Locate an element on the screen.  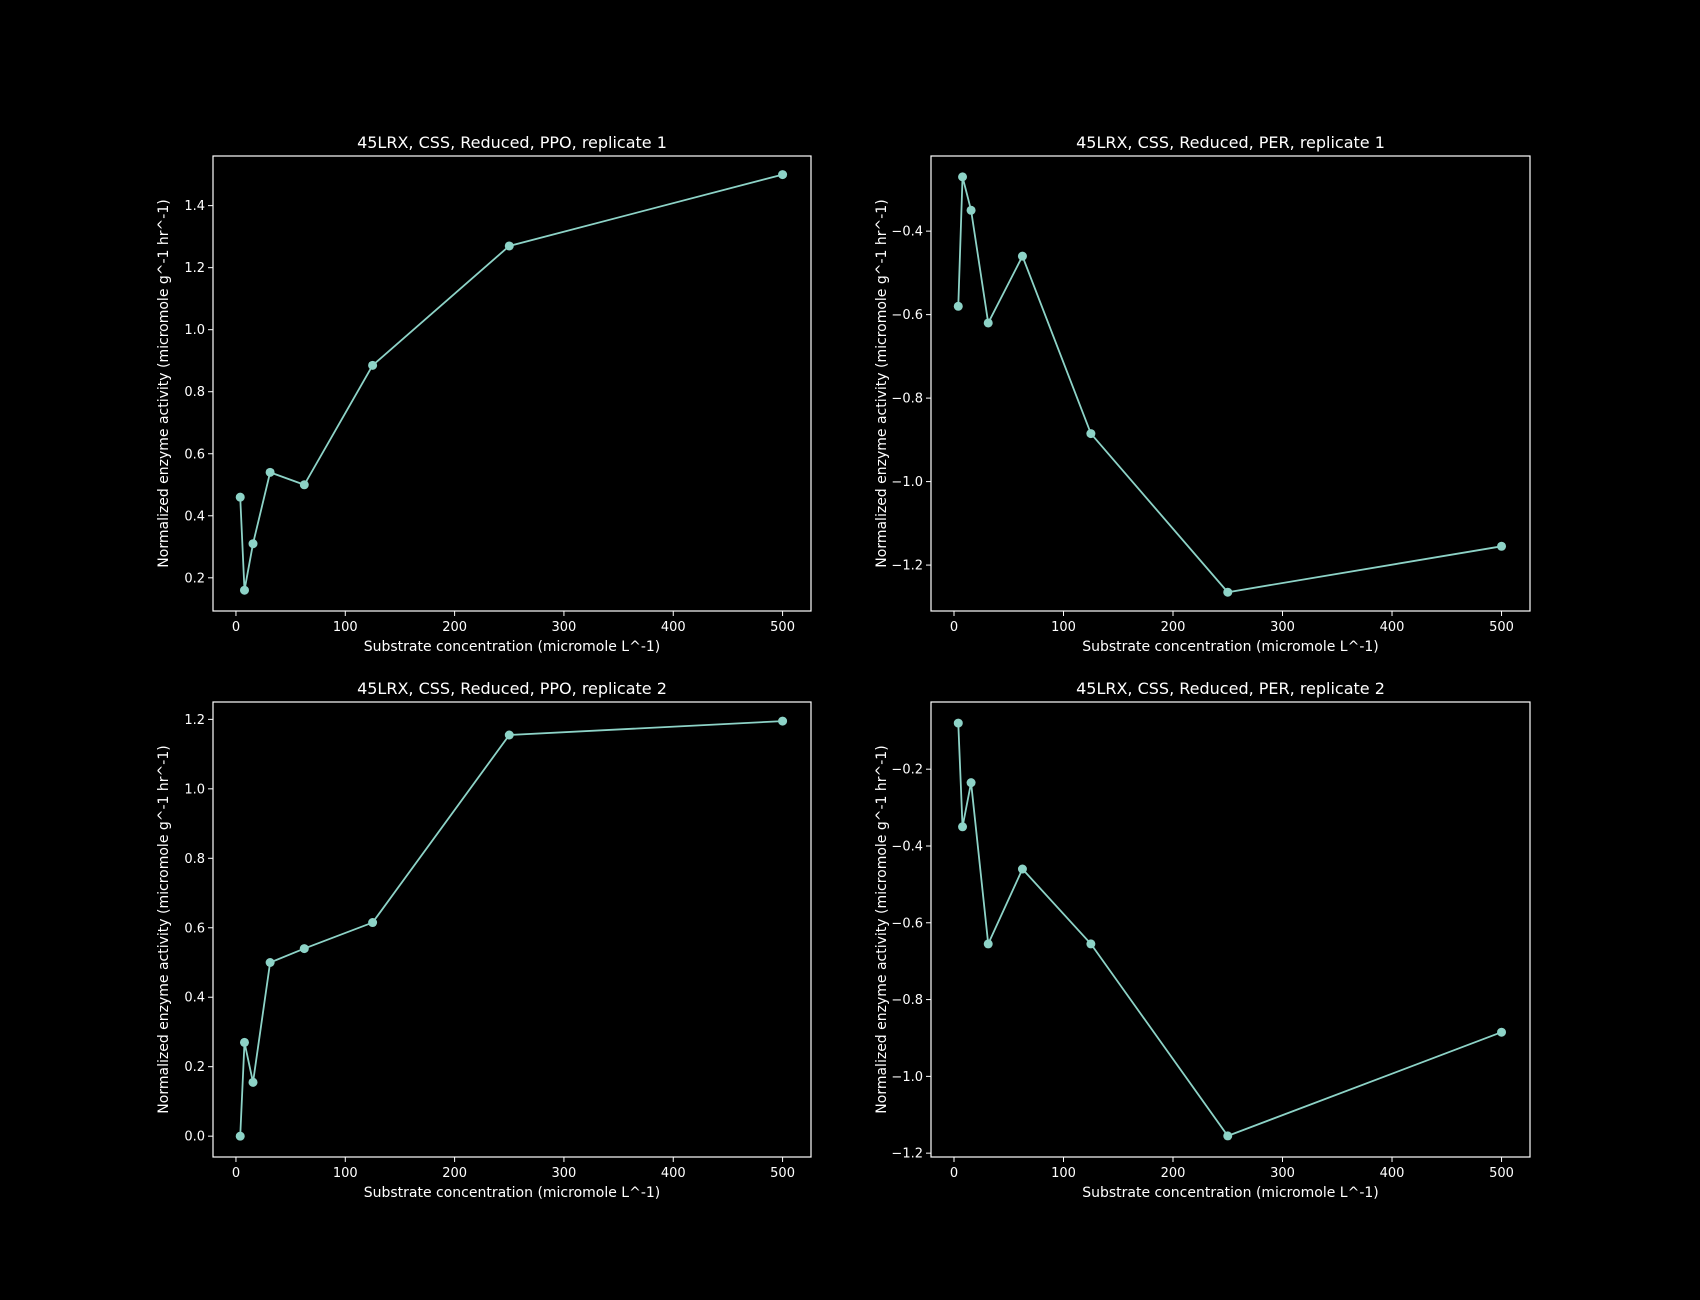
chart-title: 45LRX, CSS, Reduced, PPO, replicate 1 is located at coordinates (512, 142).